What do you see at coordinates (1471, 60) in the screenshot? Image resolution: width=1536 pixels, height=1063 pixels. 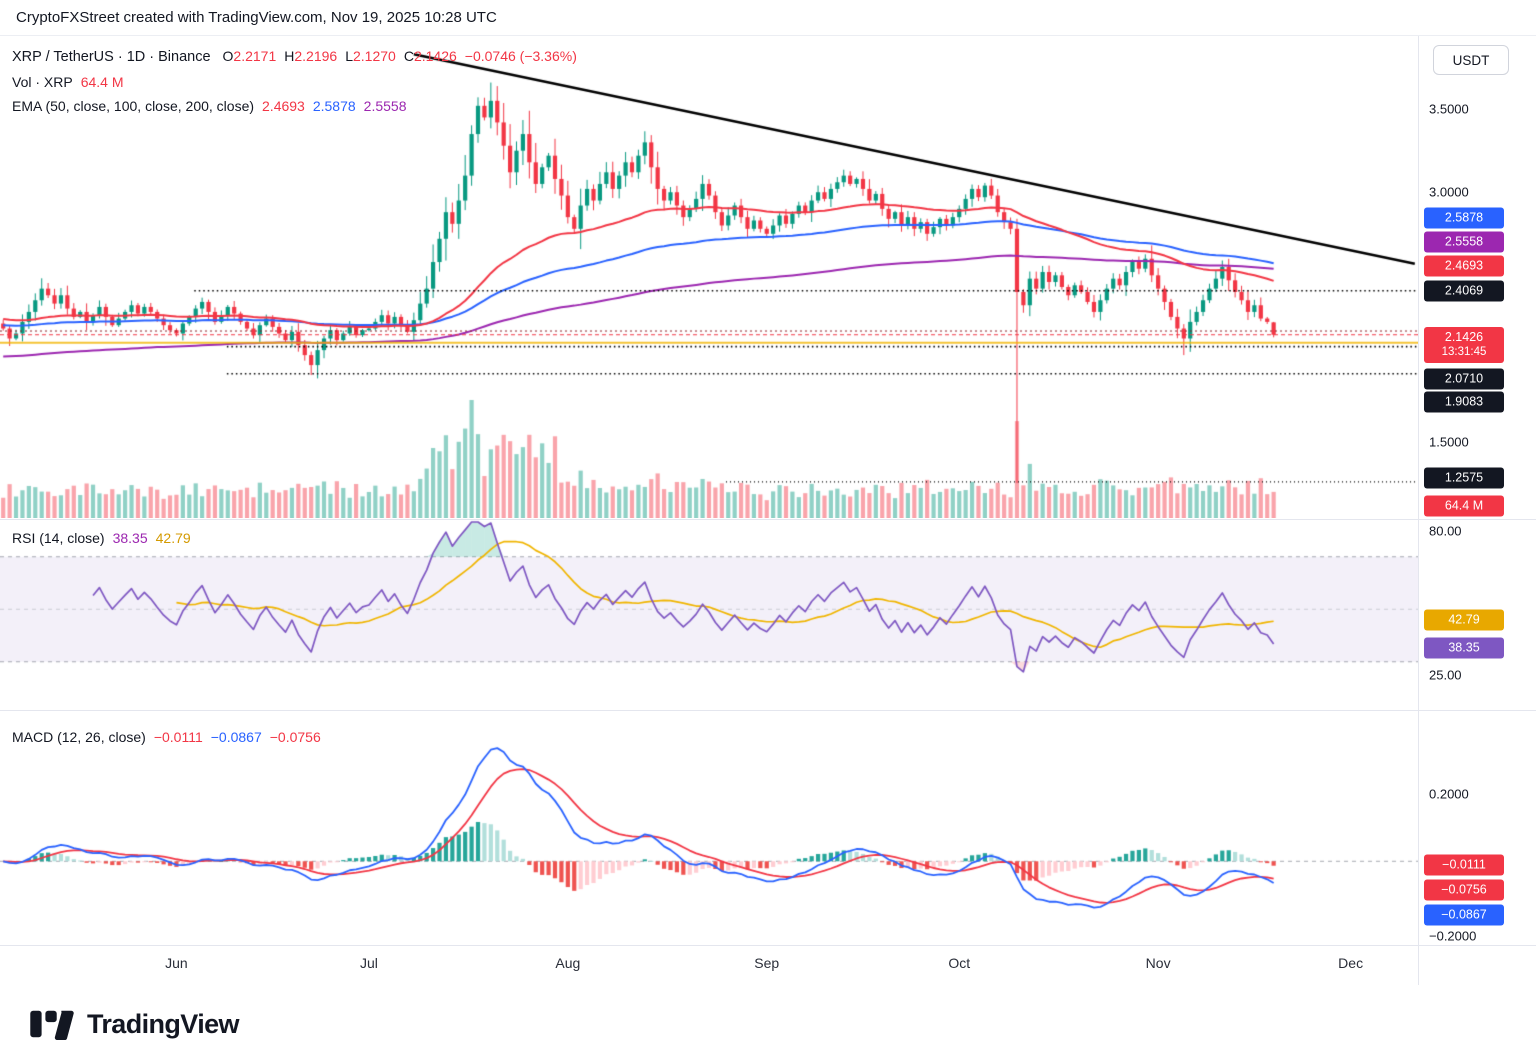 I see `currency-toggle-button: USDT` at bounding box center [1471, 60].